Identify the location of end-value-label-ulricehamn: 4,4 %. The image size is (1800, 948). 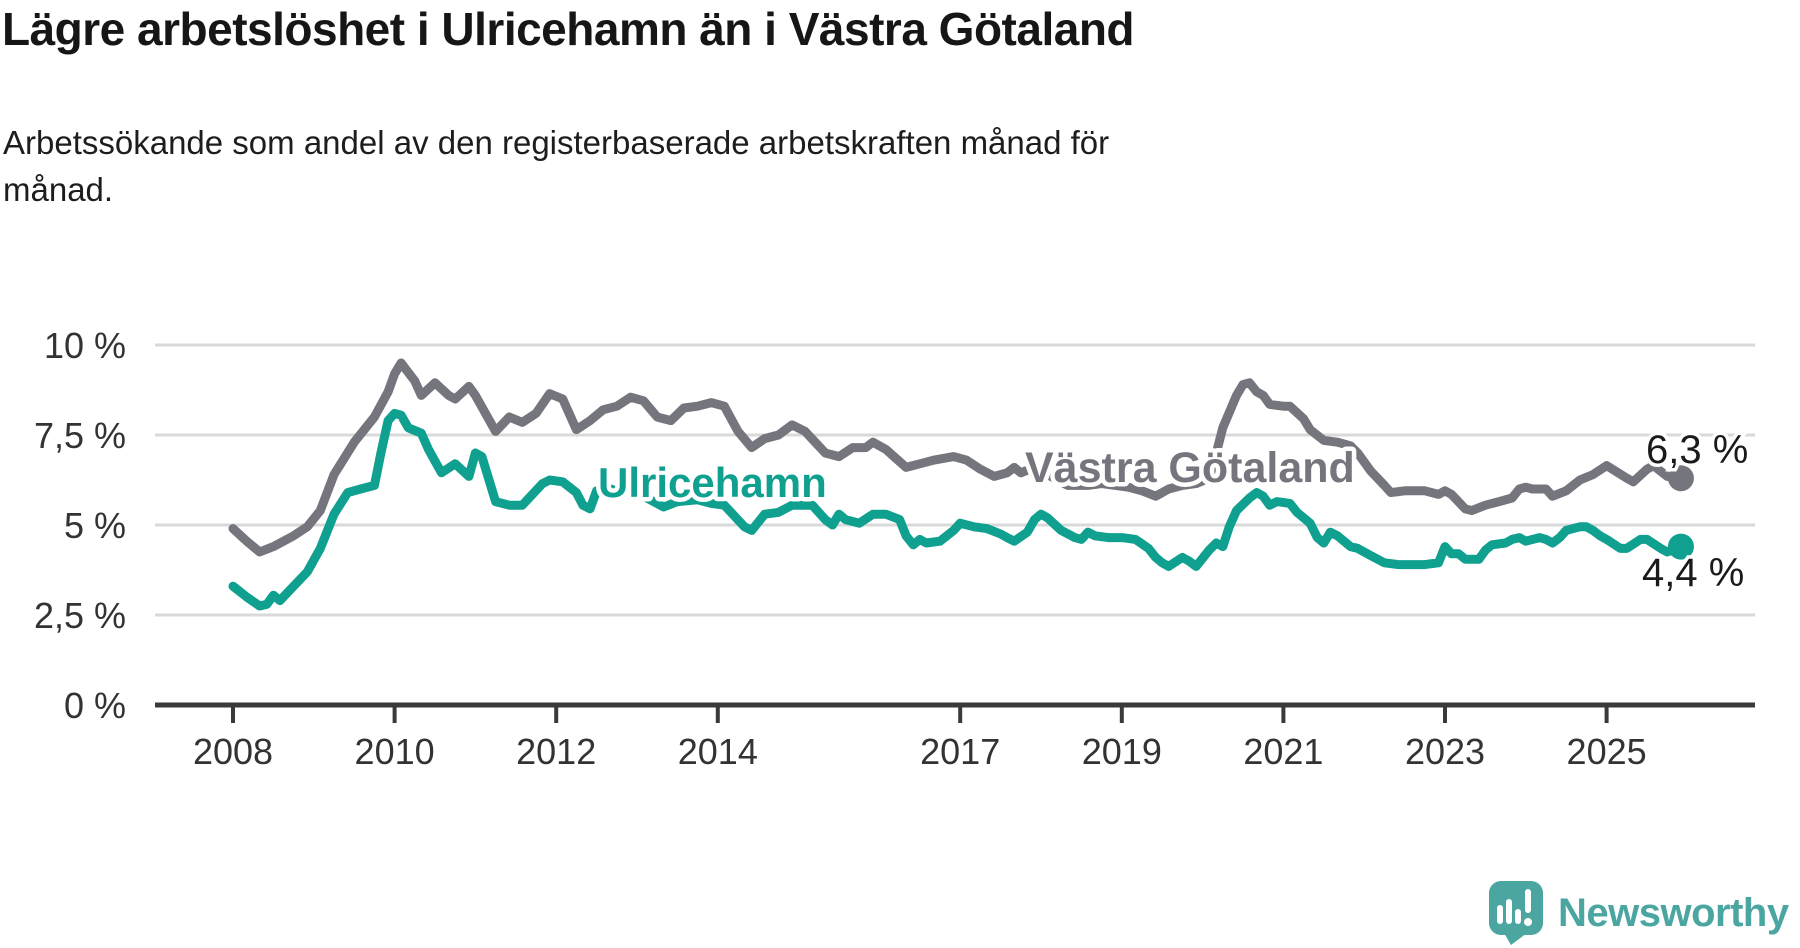
(1693, 573).